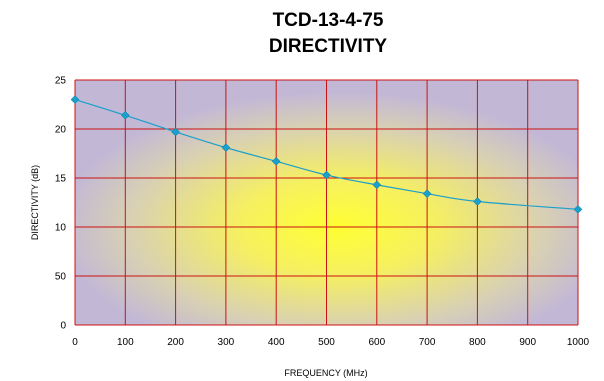  What do you see at coordinates (328, 20) in the screenshot?
I see `chart-title-line-1: TCD-13-4-75` at bounding box center [328, 20].